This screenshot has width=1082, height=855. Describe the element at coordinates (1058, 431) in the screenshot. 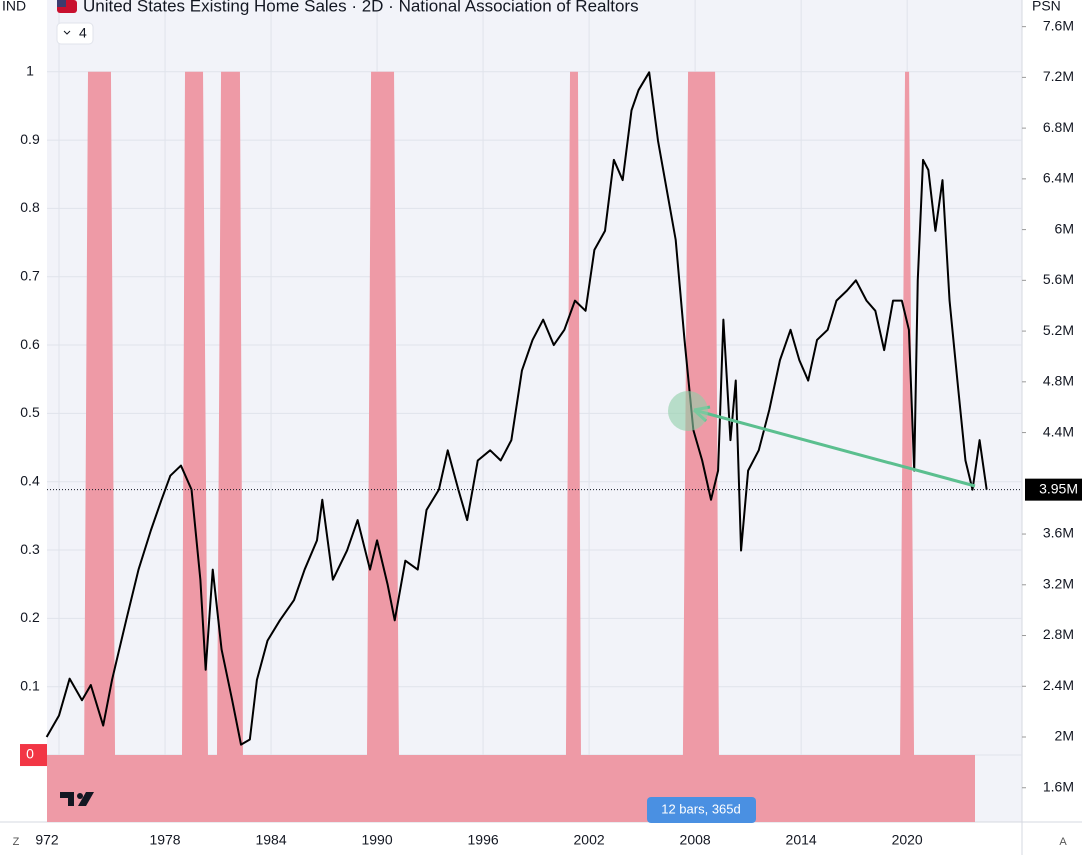

I see `y2-tick-label: 4.4M` at that location.